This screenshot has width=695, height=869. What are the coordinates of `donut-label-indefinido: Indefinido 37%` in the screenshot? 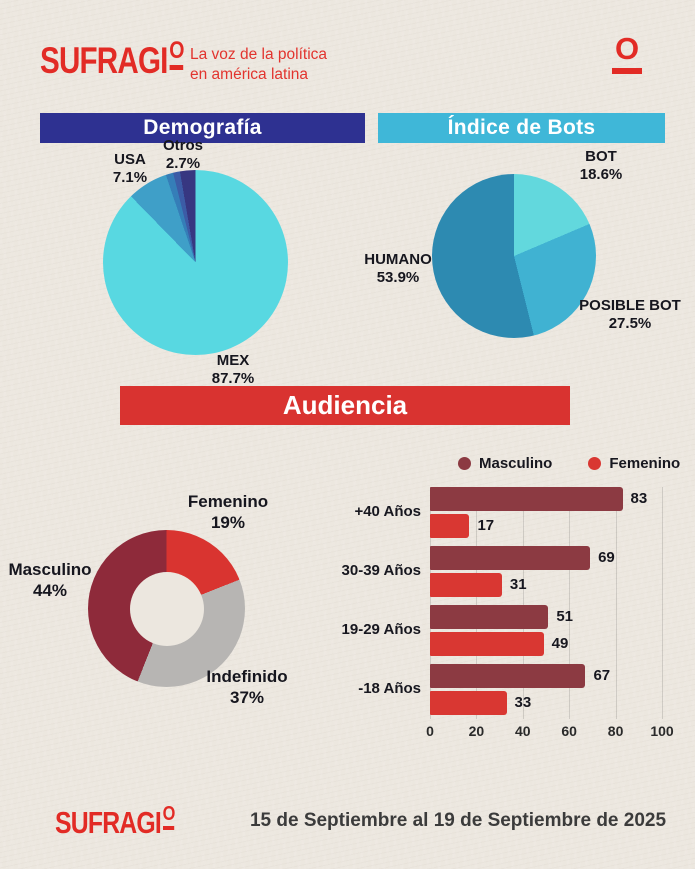 It's located at (246, 687).